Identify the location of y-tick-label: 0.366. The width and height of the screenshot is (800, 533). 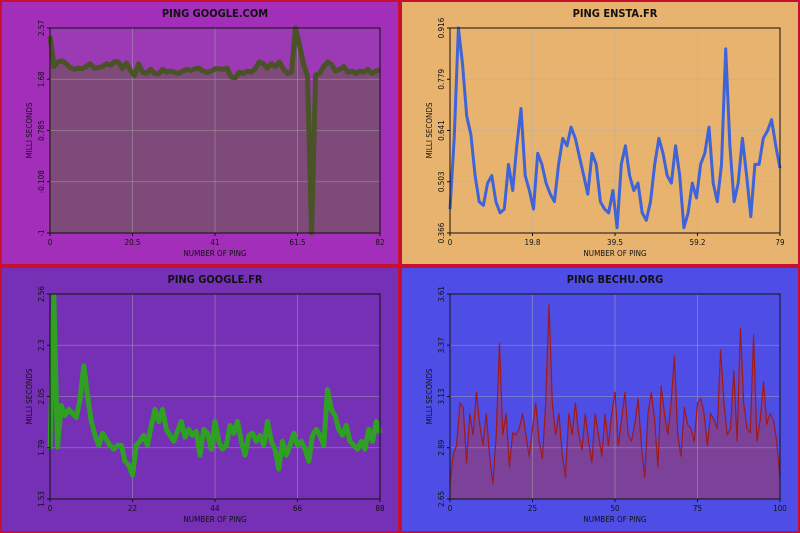
(441, 232).